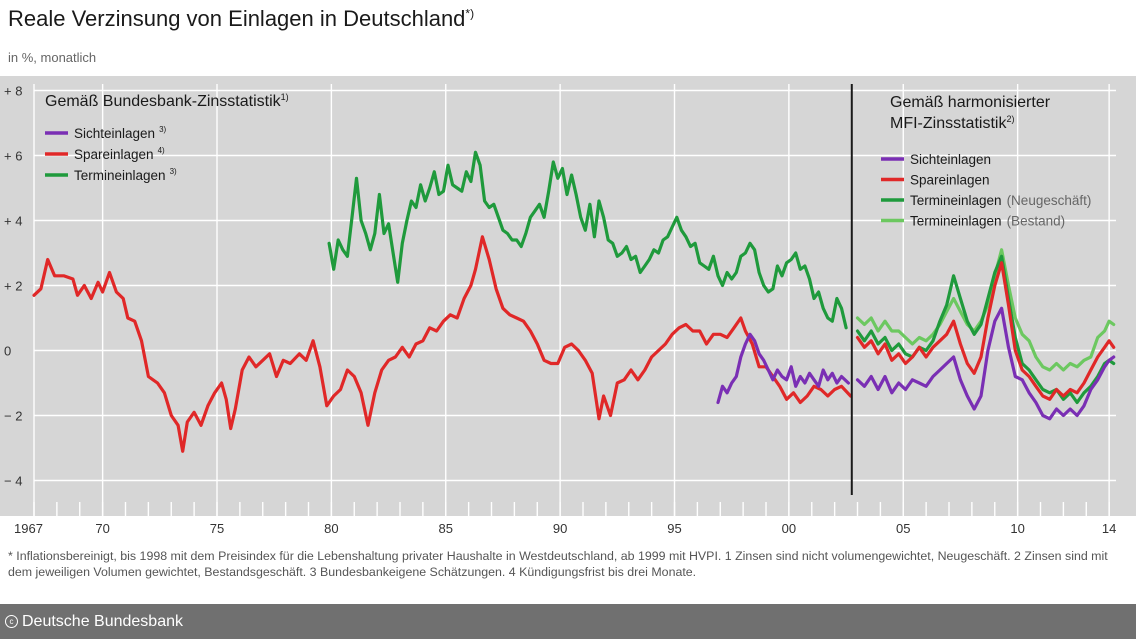  I want to click on x-tick-label: 00, so click(789, 528).